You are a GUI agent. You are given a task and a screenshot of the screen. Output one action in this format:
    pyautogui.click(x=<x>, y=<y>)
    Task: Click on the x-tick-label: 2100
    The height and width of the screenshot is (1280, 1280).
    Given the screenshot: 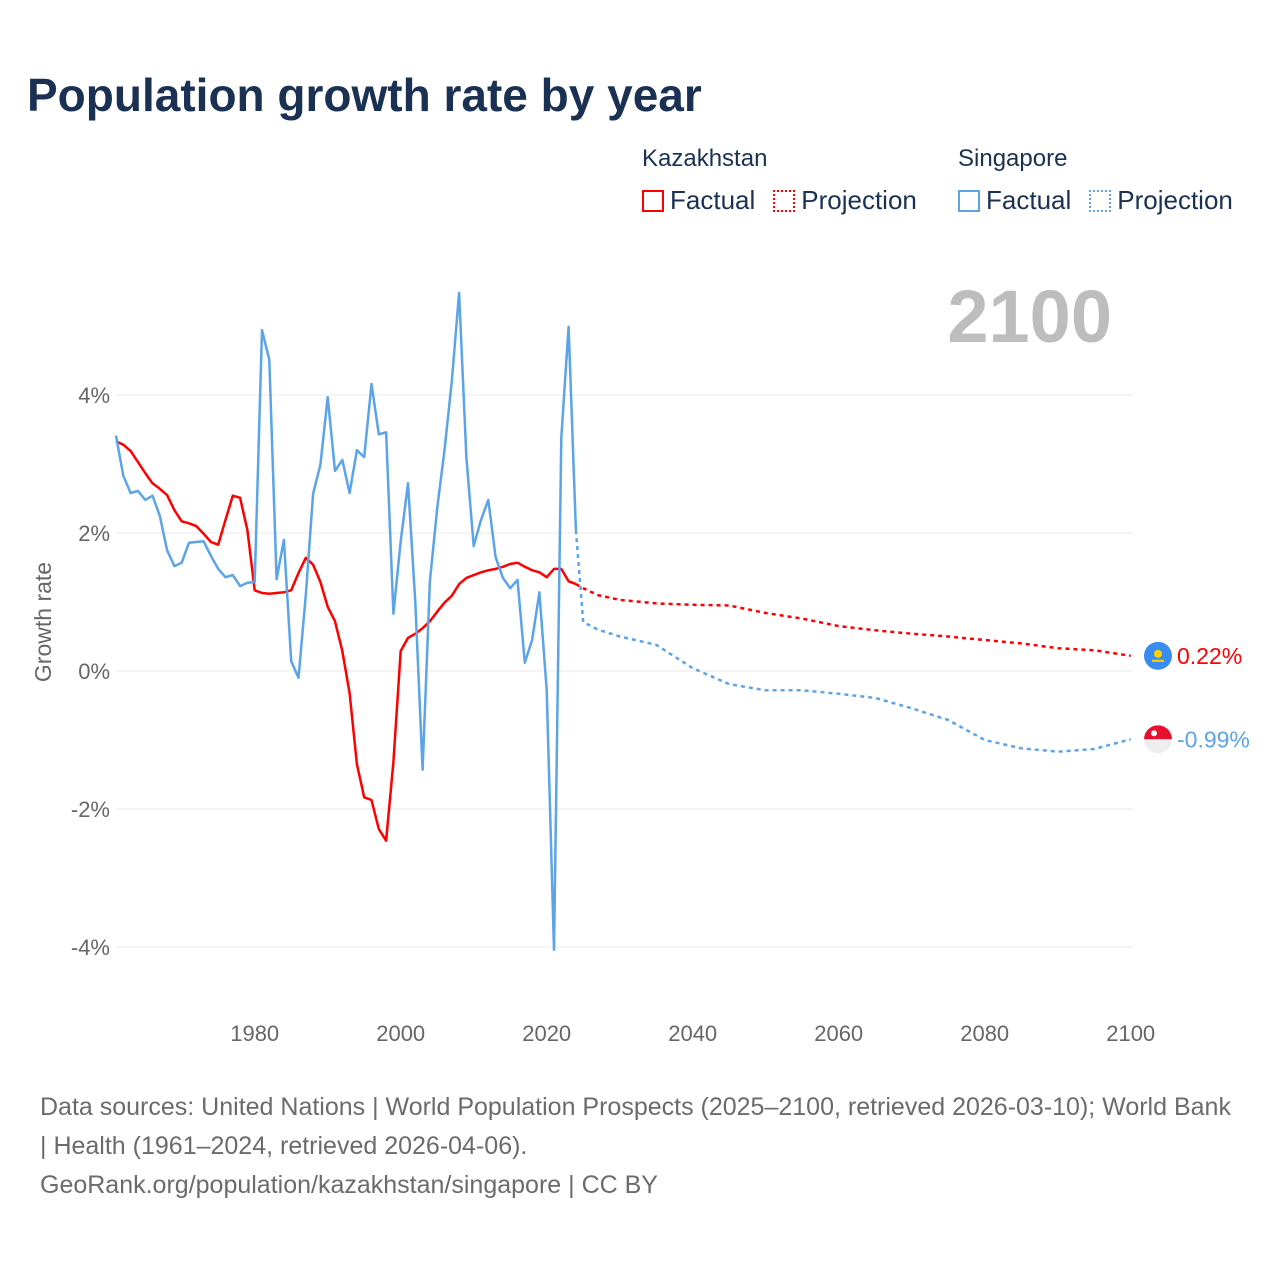 What is the action you would take?
    pyautogui.click(x=1130, y=1033)
    